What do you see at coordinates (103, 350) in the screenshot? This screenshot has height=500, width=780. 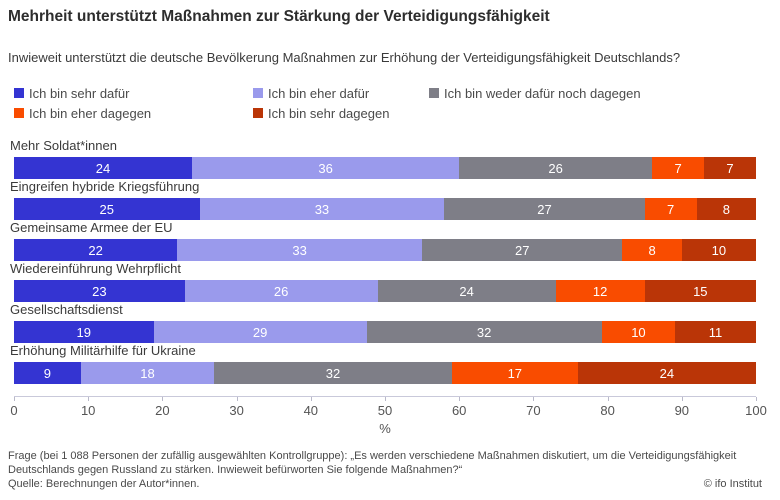 I see `bar-category-label: Erhöhung Militärhilfe für Ukraine` at bounding box center [103, 350].